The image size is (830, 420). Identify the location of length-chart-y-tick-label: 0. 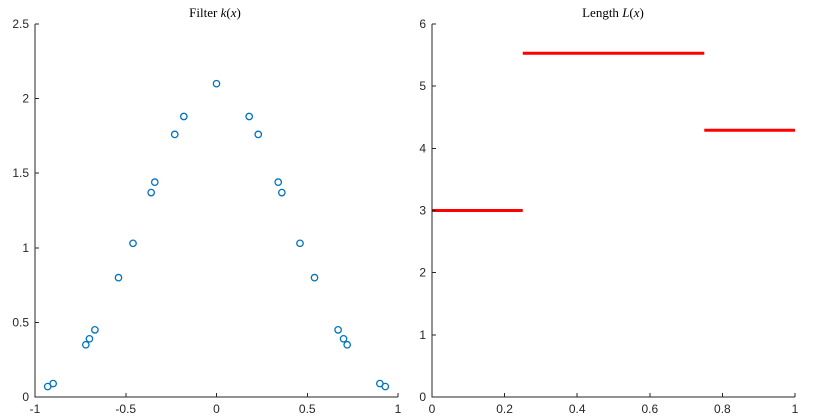
(422, 397).